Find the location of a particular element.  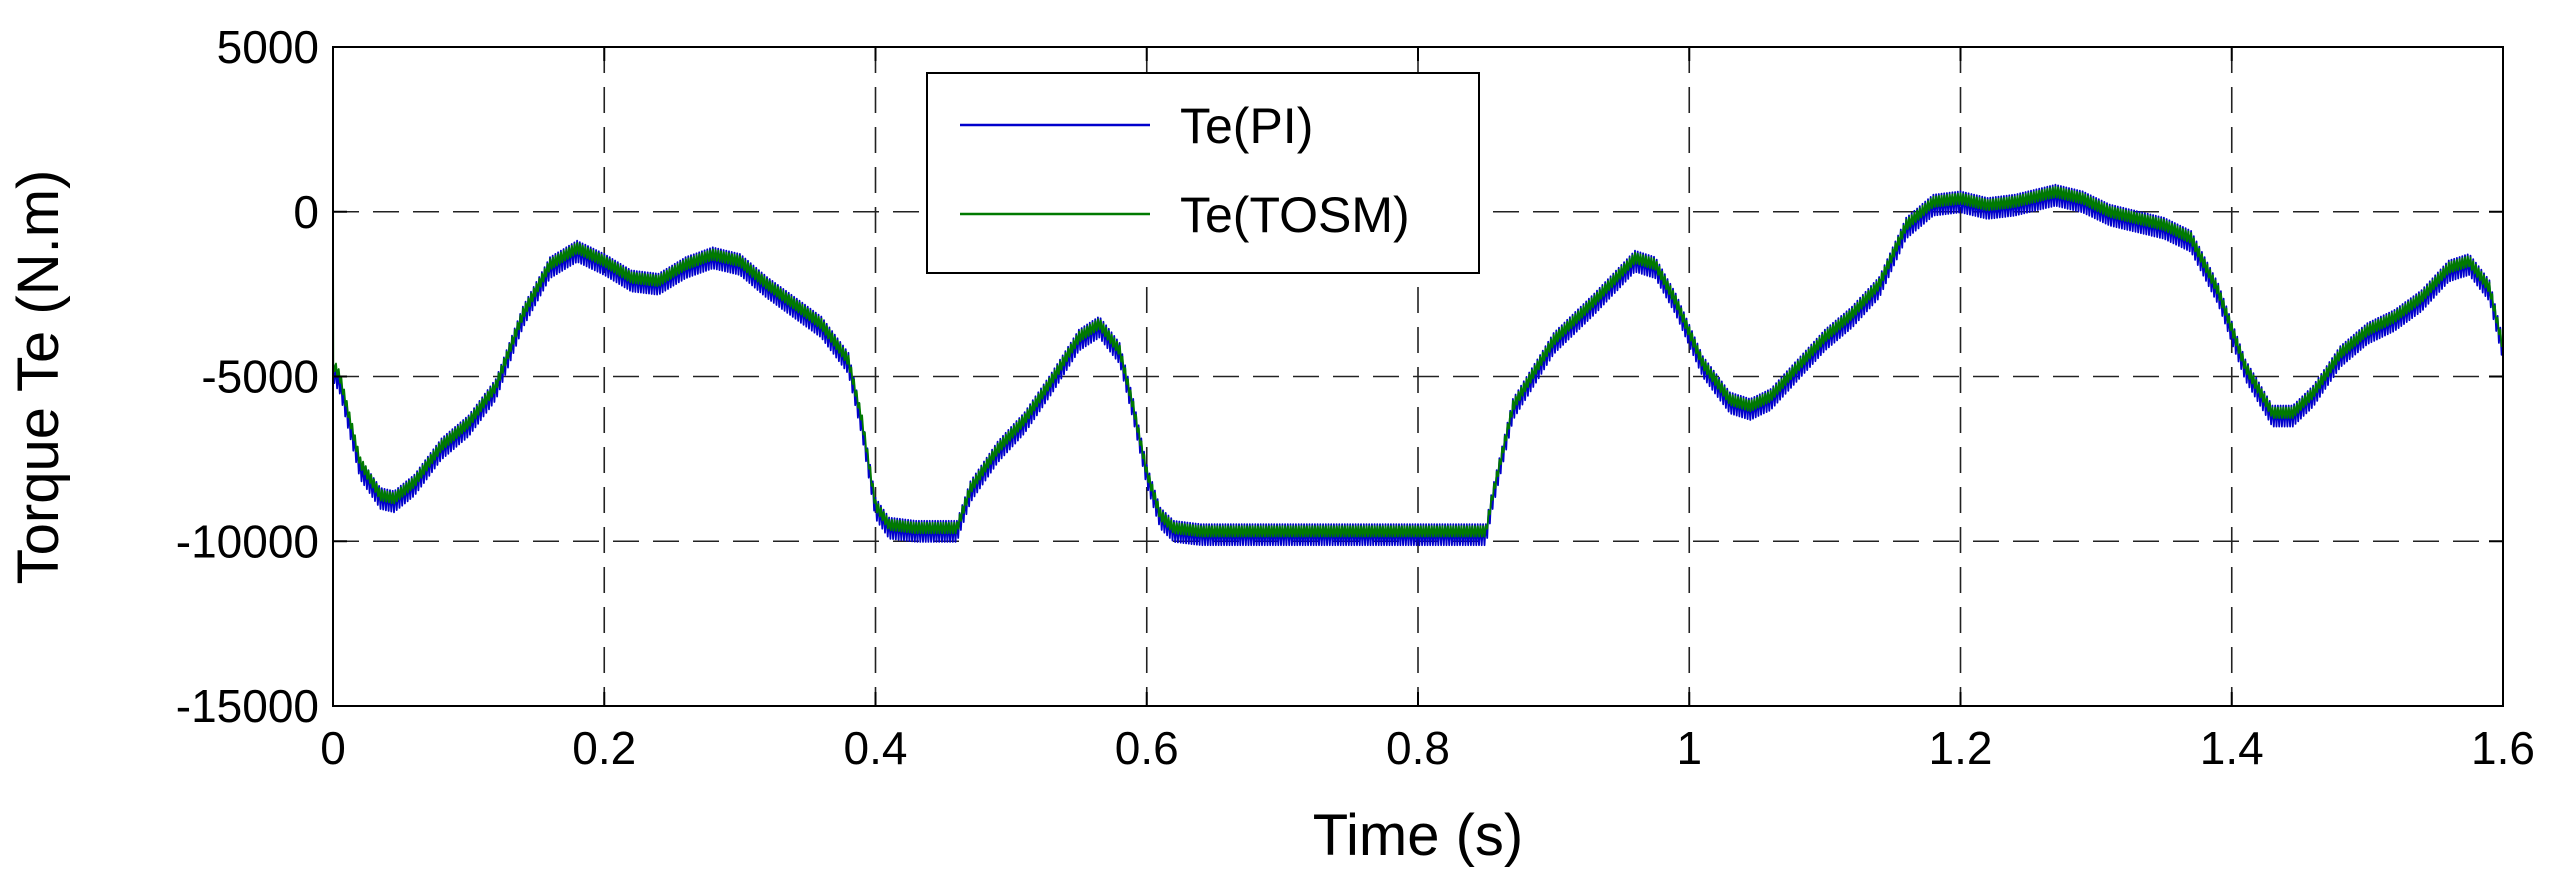

legend-box is located at coordinates (1203, 173).